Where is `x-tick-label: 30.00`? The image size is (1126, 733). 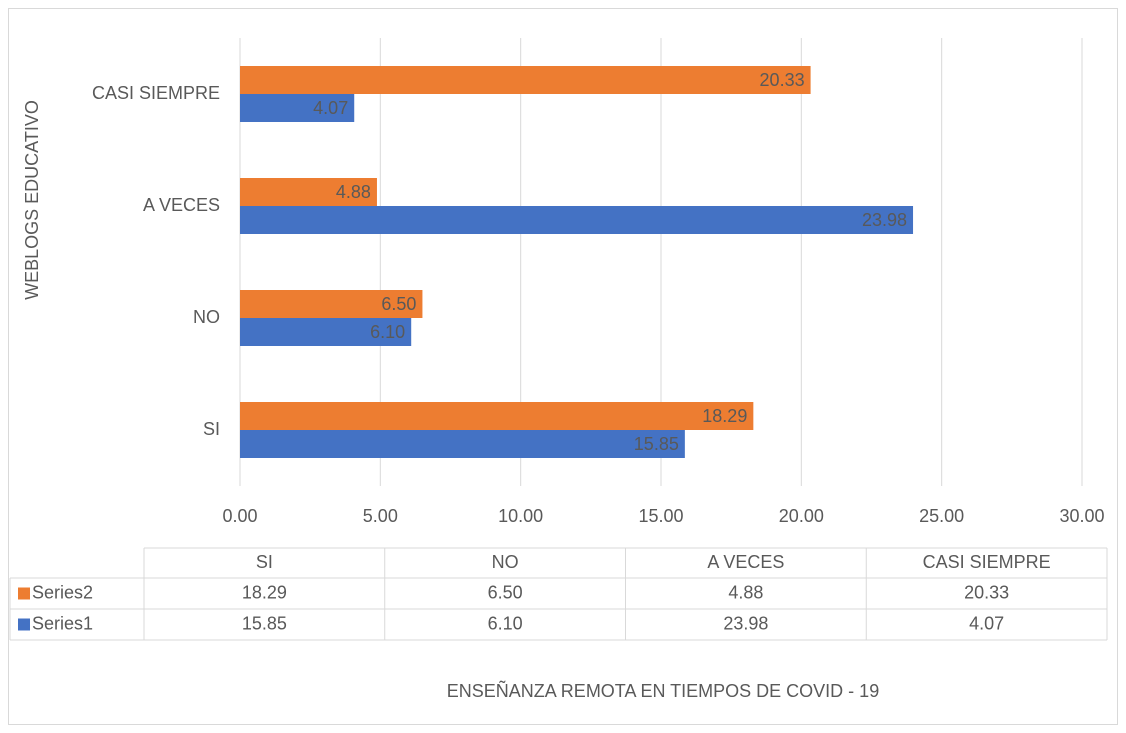
x-tick-label: 30.00 is located at coordinates (1081, 516).